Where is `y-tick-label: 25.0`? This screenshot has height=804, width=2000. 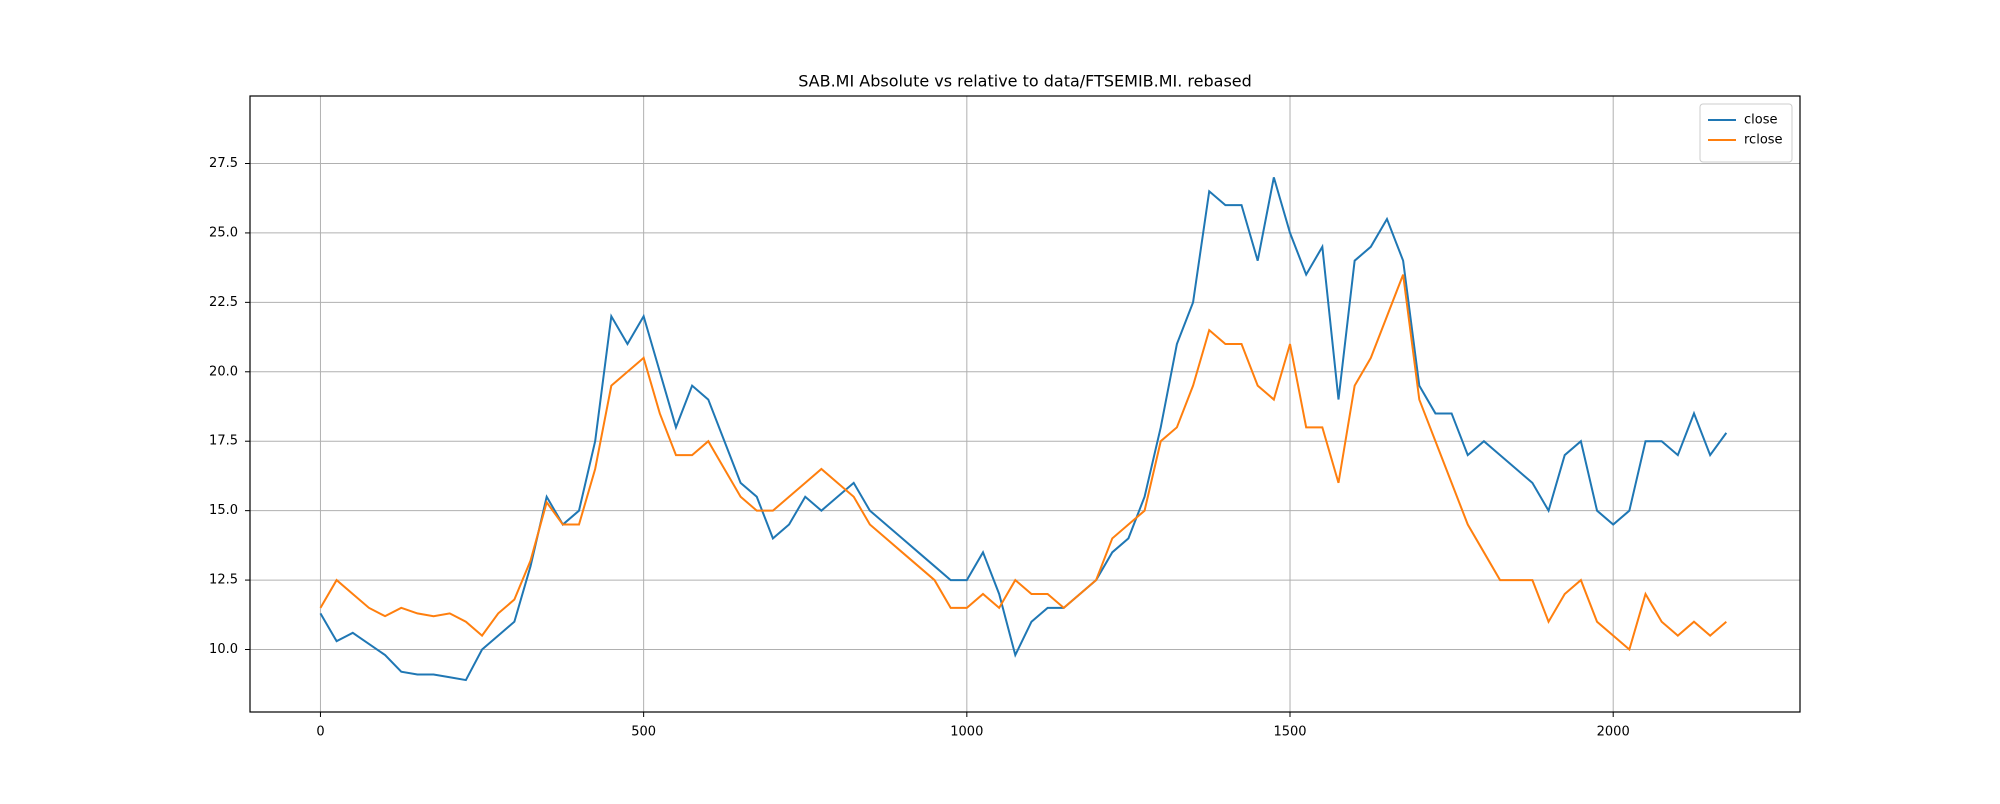
y-tick-label: 25.0 is located at coordinates (223, 232).